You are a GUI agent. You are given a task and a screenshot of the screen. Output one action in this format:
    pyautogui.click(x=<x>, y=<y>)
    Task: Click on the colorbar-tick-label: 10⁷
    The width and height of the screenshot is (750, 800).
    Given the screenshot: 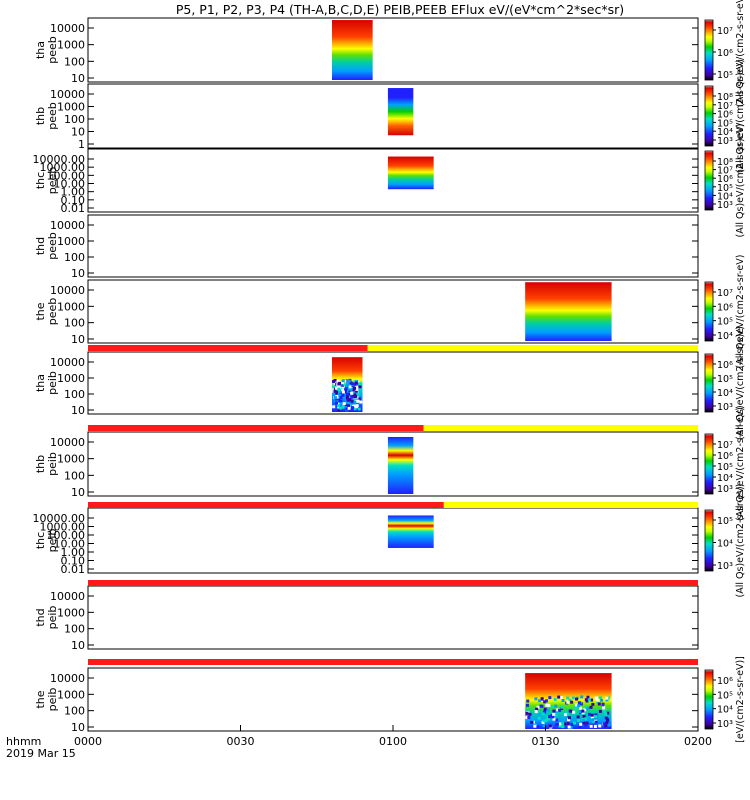 What is the action you would take?
    pyautogui.click(x=725, y=31)
    